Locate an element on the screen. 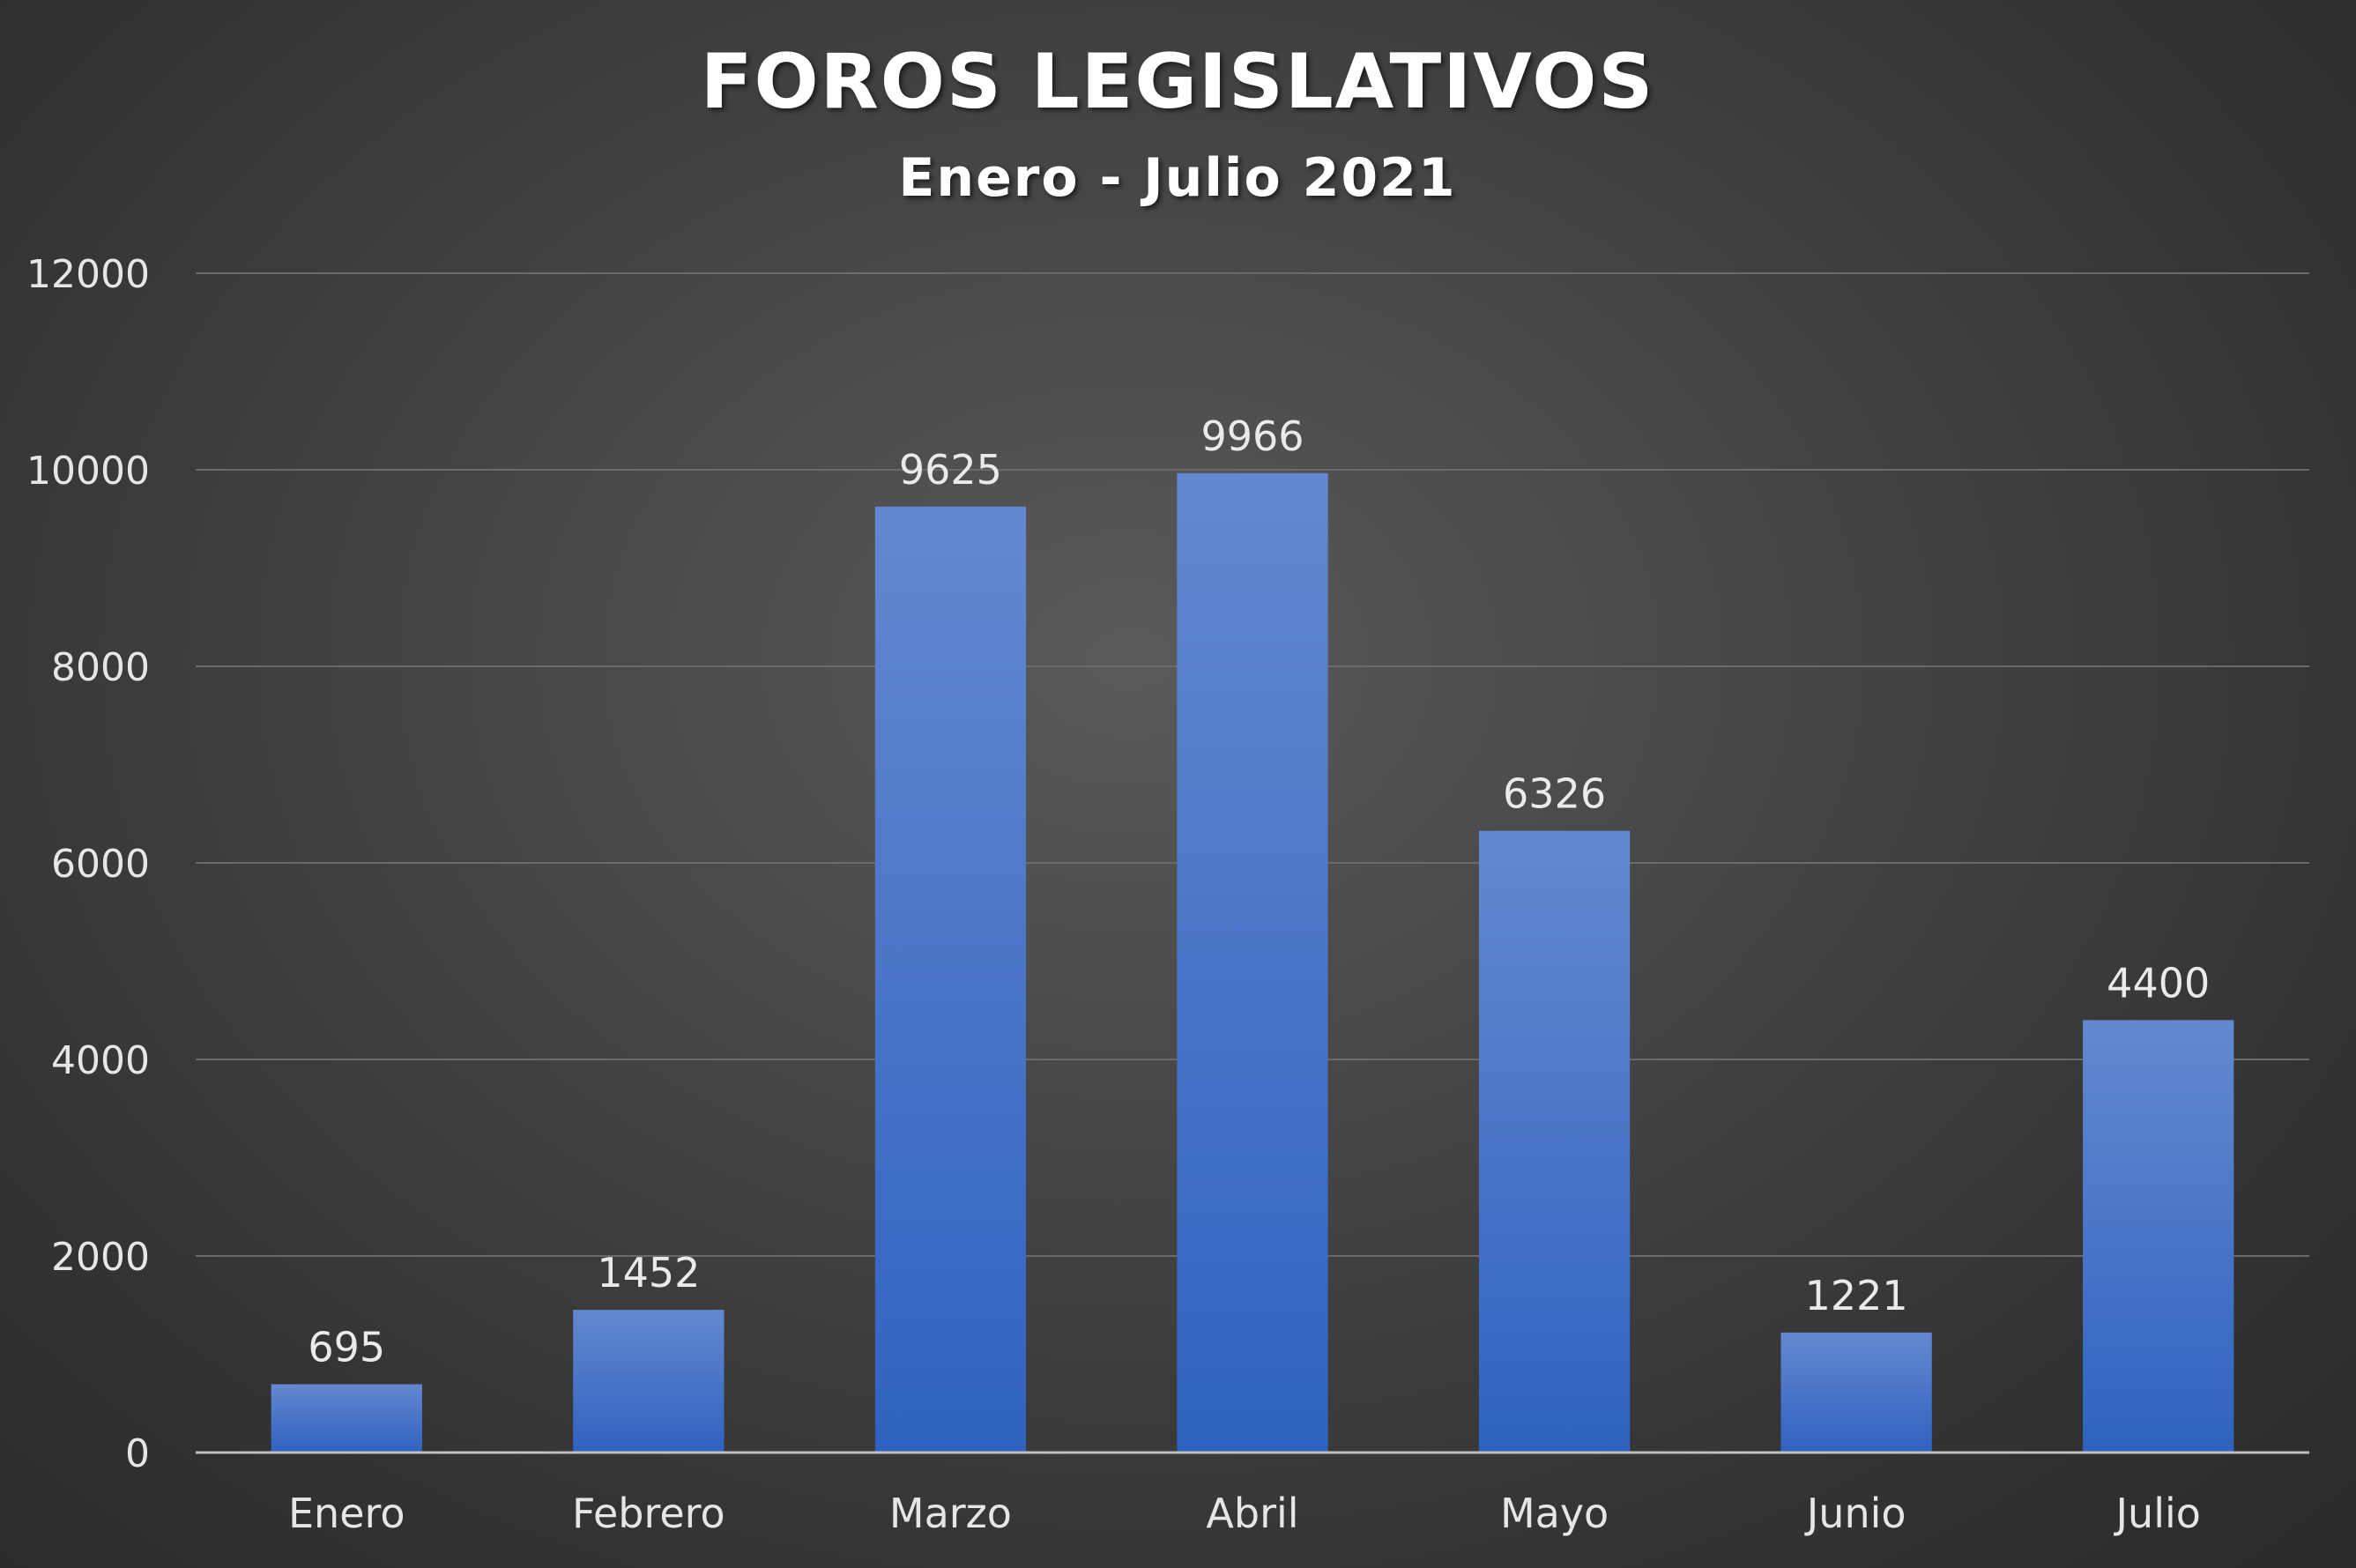 The width and height of the screenshot is (2356, 1568). bar-junio is located at coordinates (1856, 1392).